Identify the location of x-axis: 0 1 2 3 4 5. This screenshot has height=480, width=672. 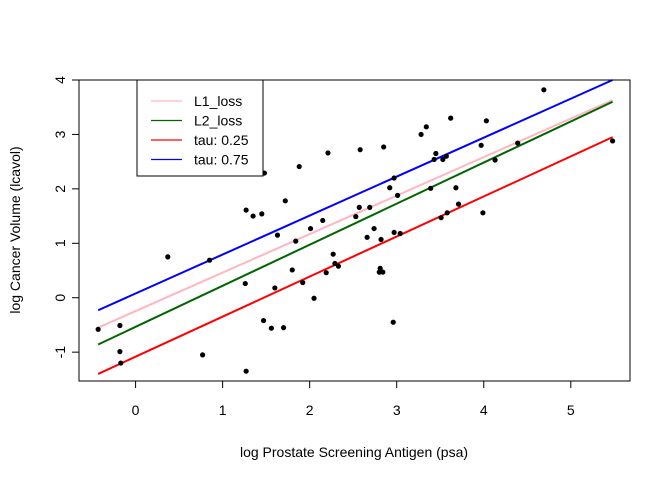
(353, 399).